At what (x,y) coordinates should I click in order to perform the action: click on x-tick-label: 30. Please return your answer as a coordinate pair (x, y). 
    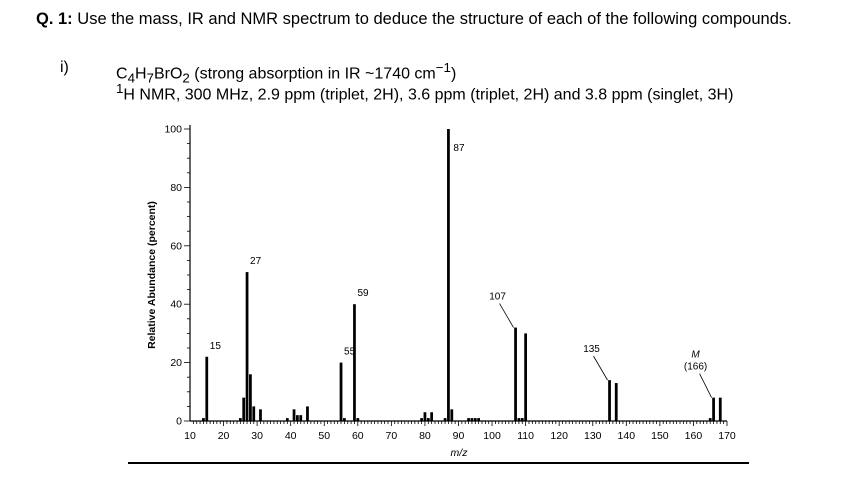
    Looking at the image, I should click on (257, 436).